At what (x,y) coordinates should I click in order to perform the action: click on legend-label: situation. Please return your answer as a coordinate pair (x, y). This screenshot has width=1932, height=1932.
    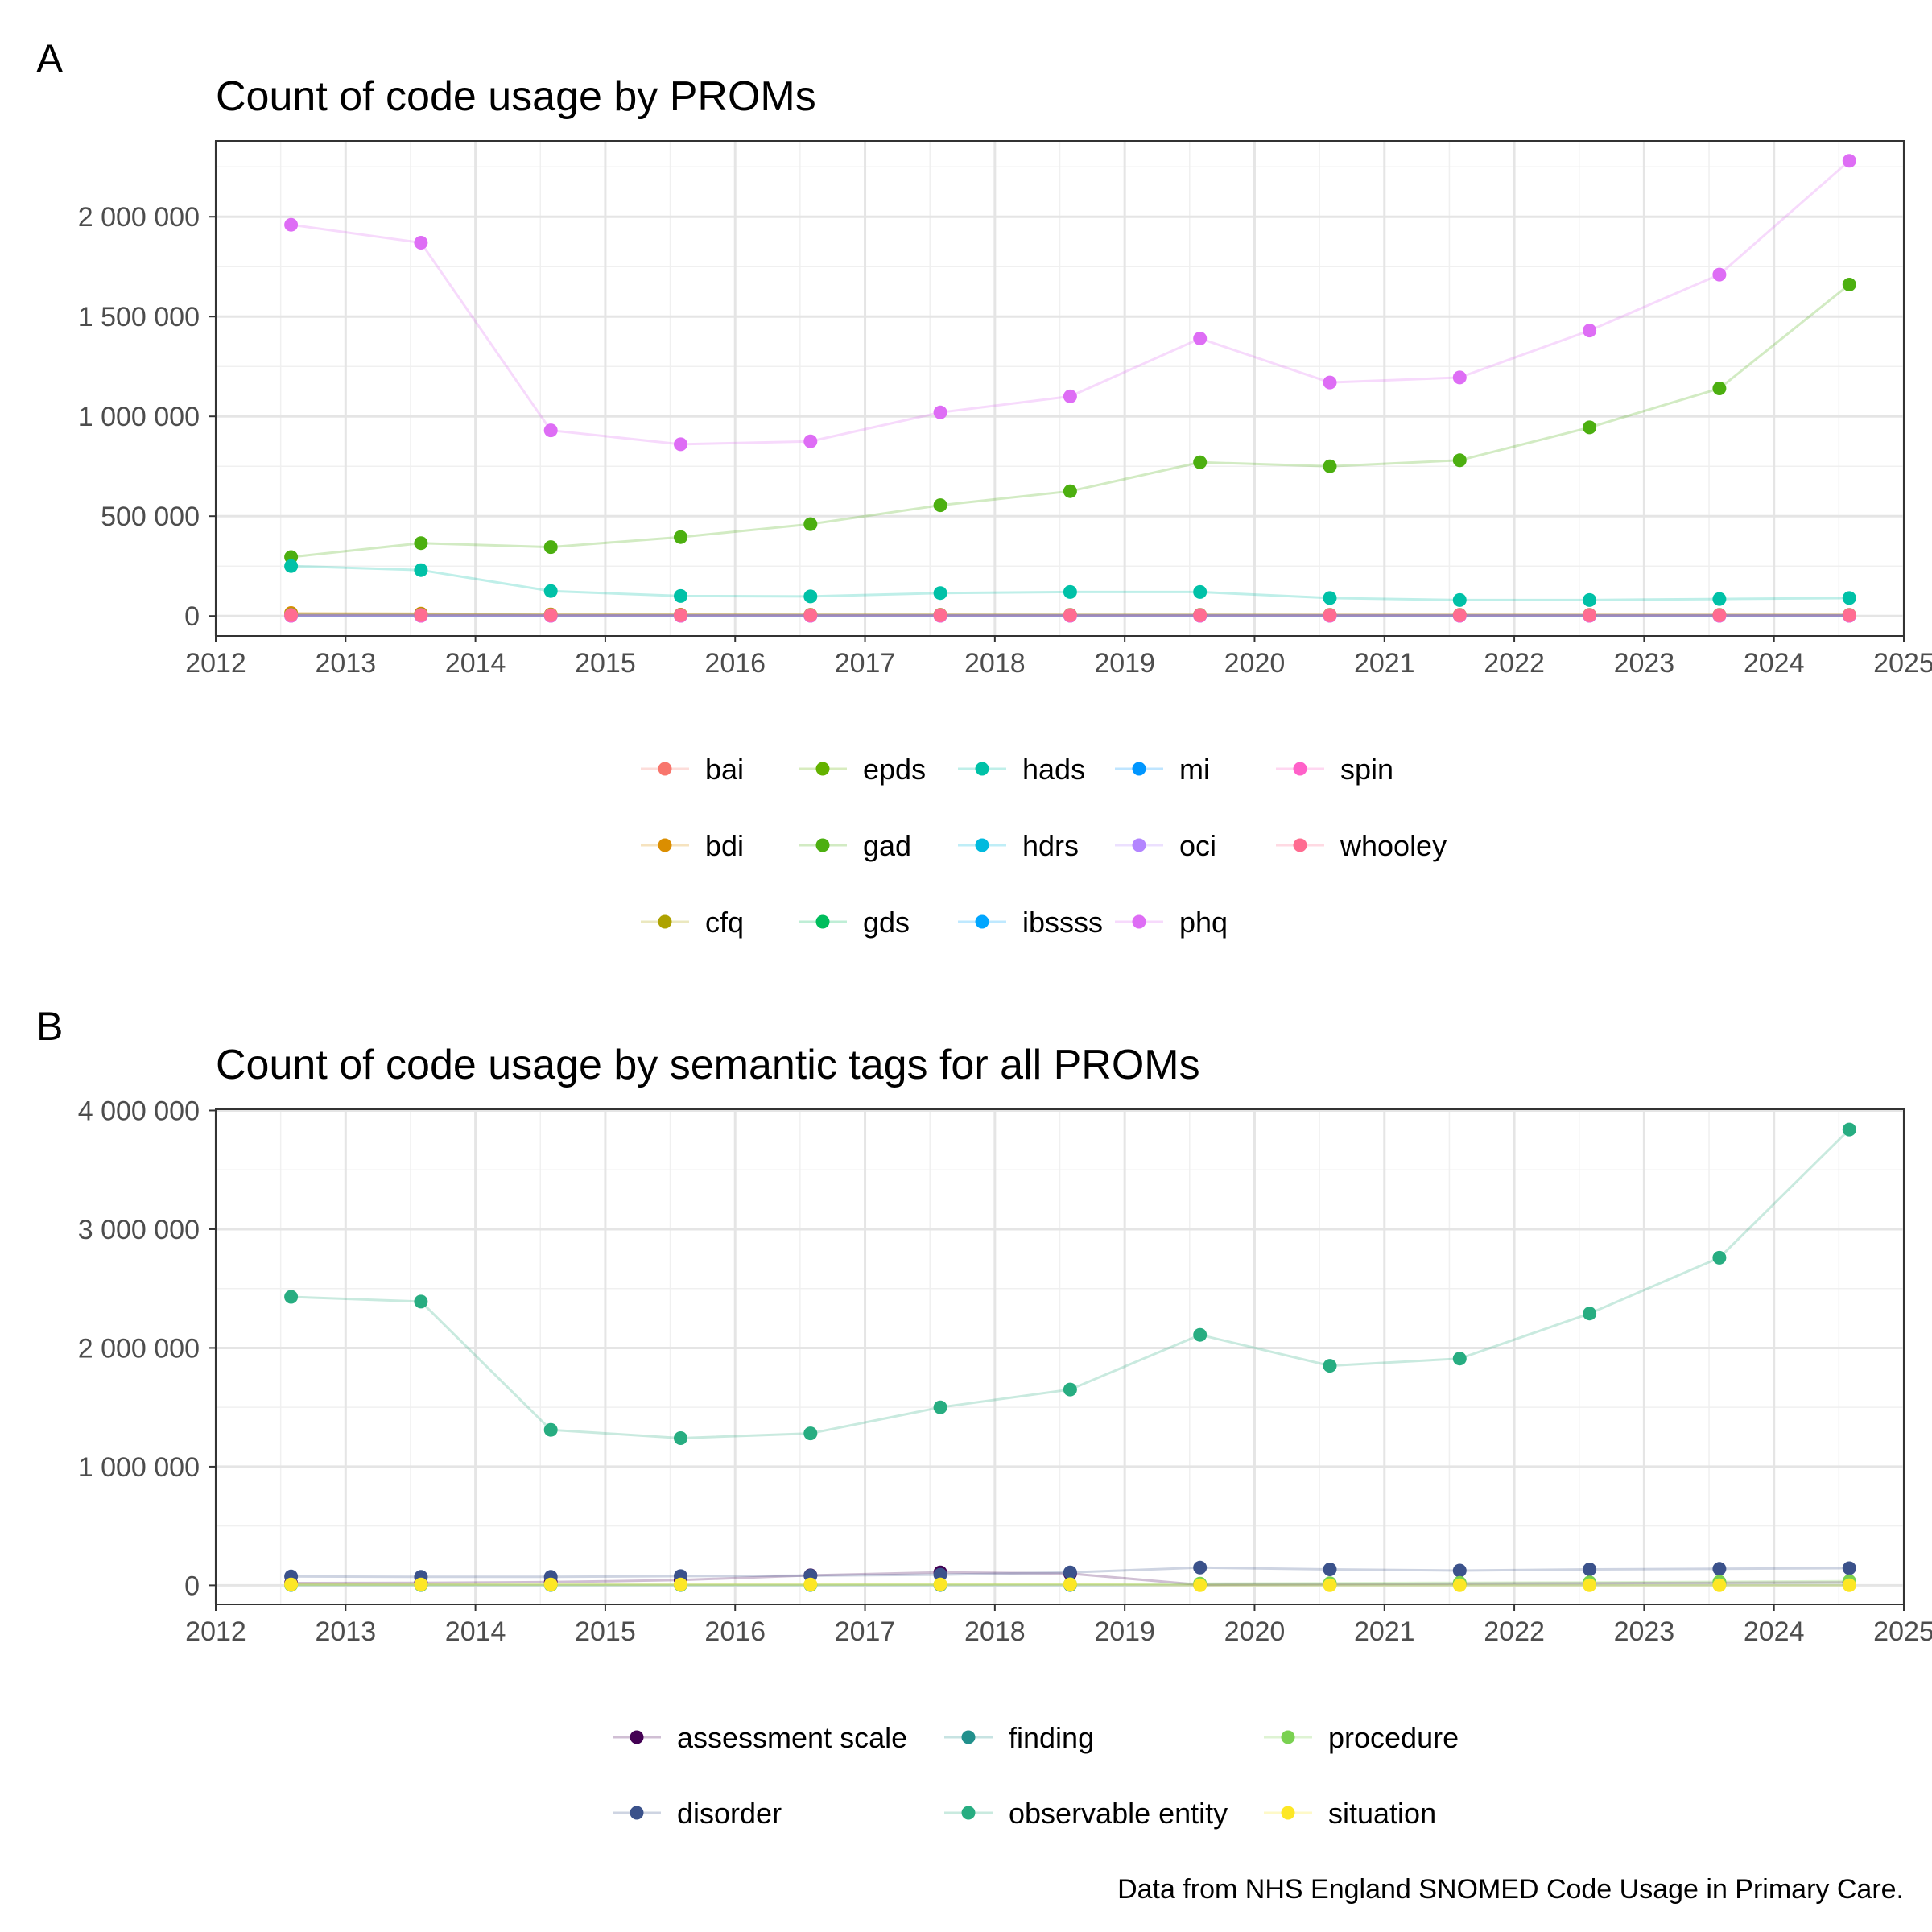
    Looking at the image, I should click on (1382, 1813).